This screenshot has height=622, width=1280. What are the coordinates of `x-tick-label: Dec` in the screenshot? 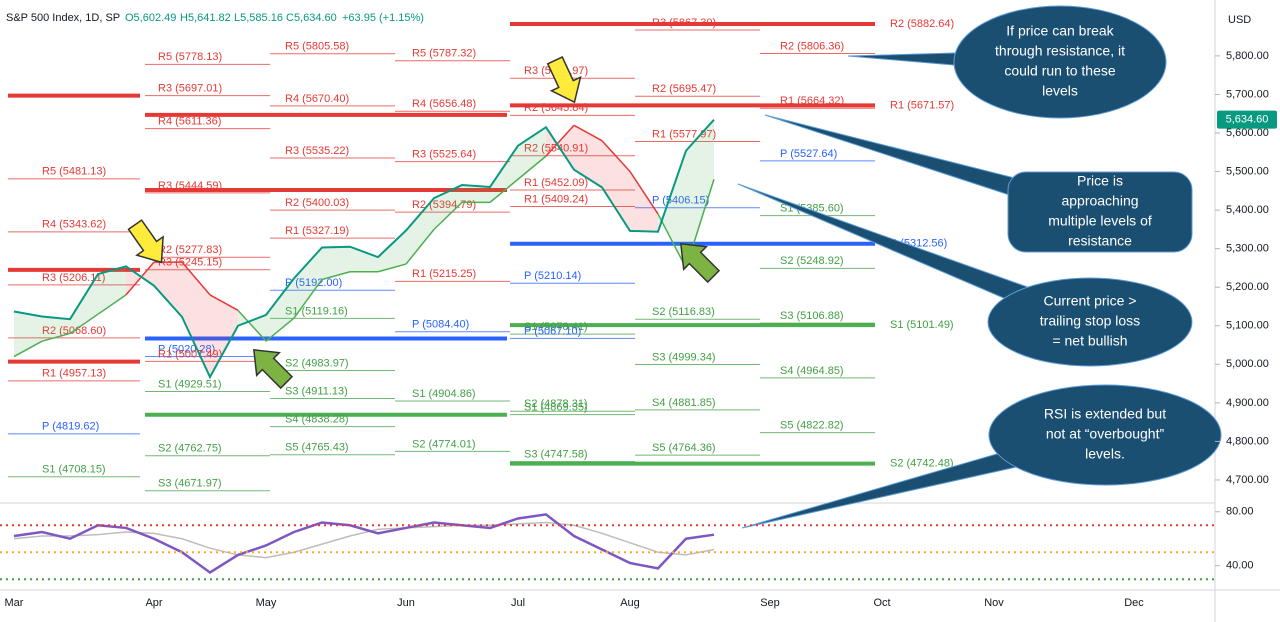 It's located at (1134, 603).